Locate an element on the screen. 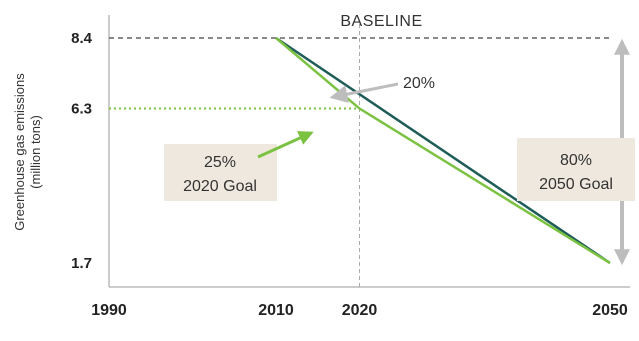 The image size is (639, 341). y-tick-label: 8.4 is located at coordinates (82, 38).